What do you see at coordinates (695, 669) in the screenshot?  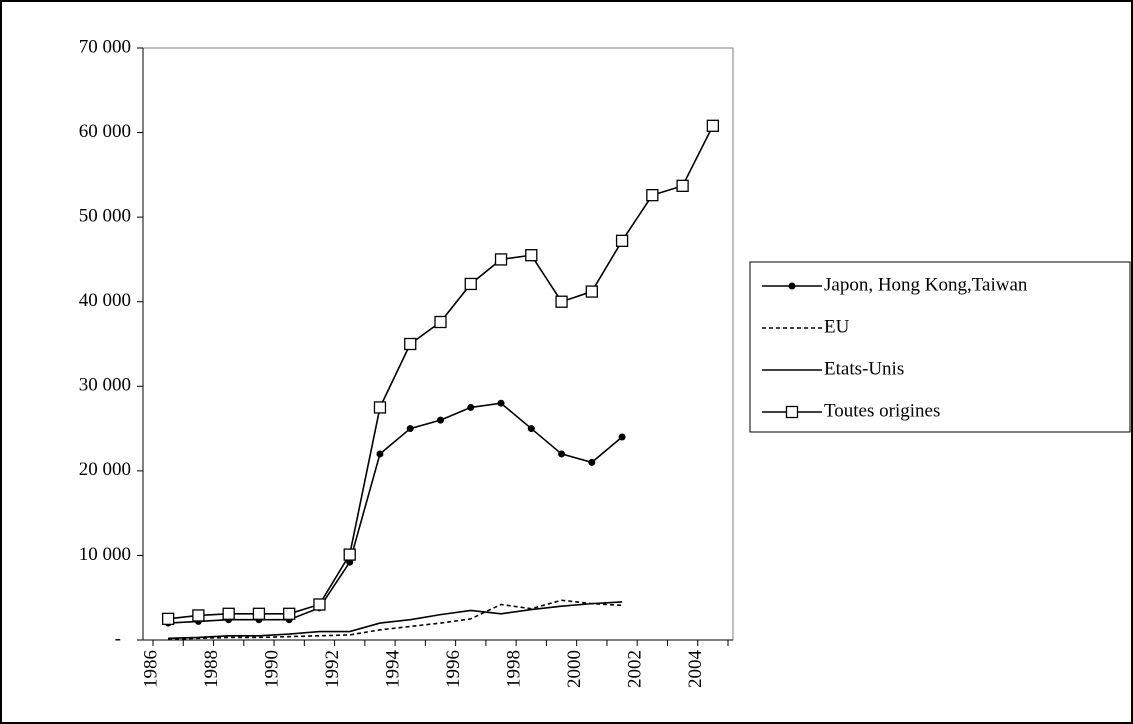 I see `x-tick-label: 2004` at bounding box center [695, 669].